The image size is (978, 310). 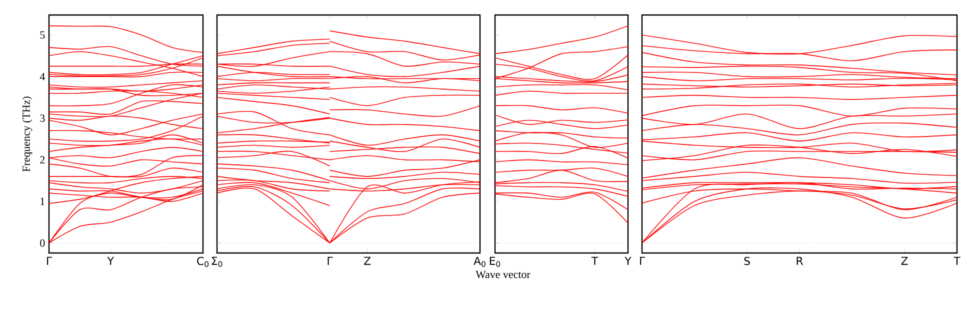 What do you see at coordinates (42, 35) in the screenshot?
I see `y-tick-label: 5` at bounding box center [42, 35].